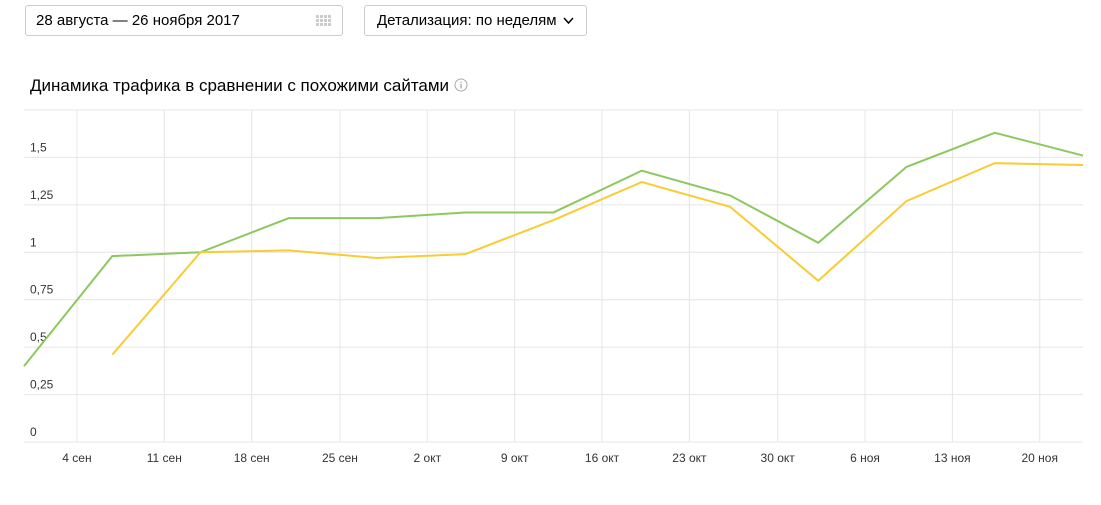 The width and height of the screenshot is (1101, 505). Describe the element at coordinates (138, 20) in the screenshot. I see `date-range-text: 28 августа — 26 ноября 2017` at that location.